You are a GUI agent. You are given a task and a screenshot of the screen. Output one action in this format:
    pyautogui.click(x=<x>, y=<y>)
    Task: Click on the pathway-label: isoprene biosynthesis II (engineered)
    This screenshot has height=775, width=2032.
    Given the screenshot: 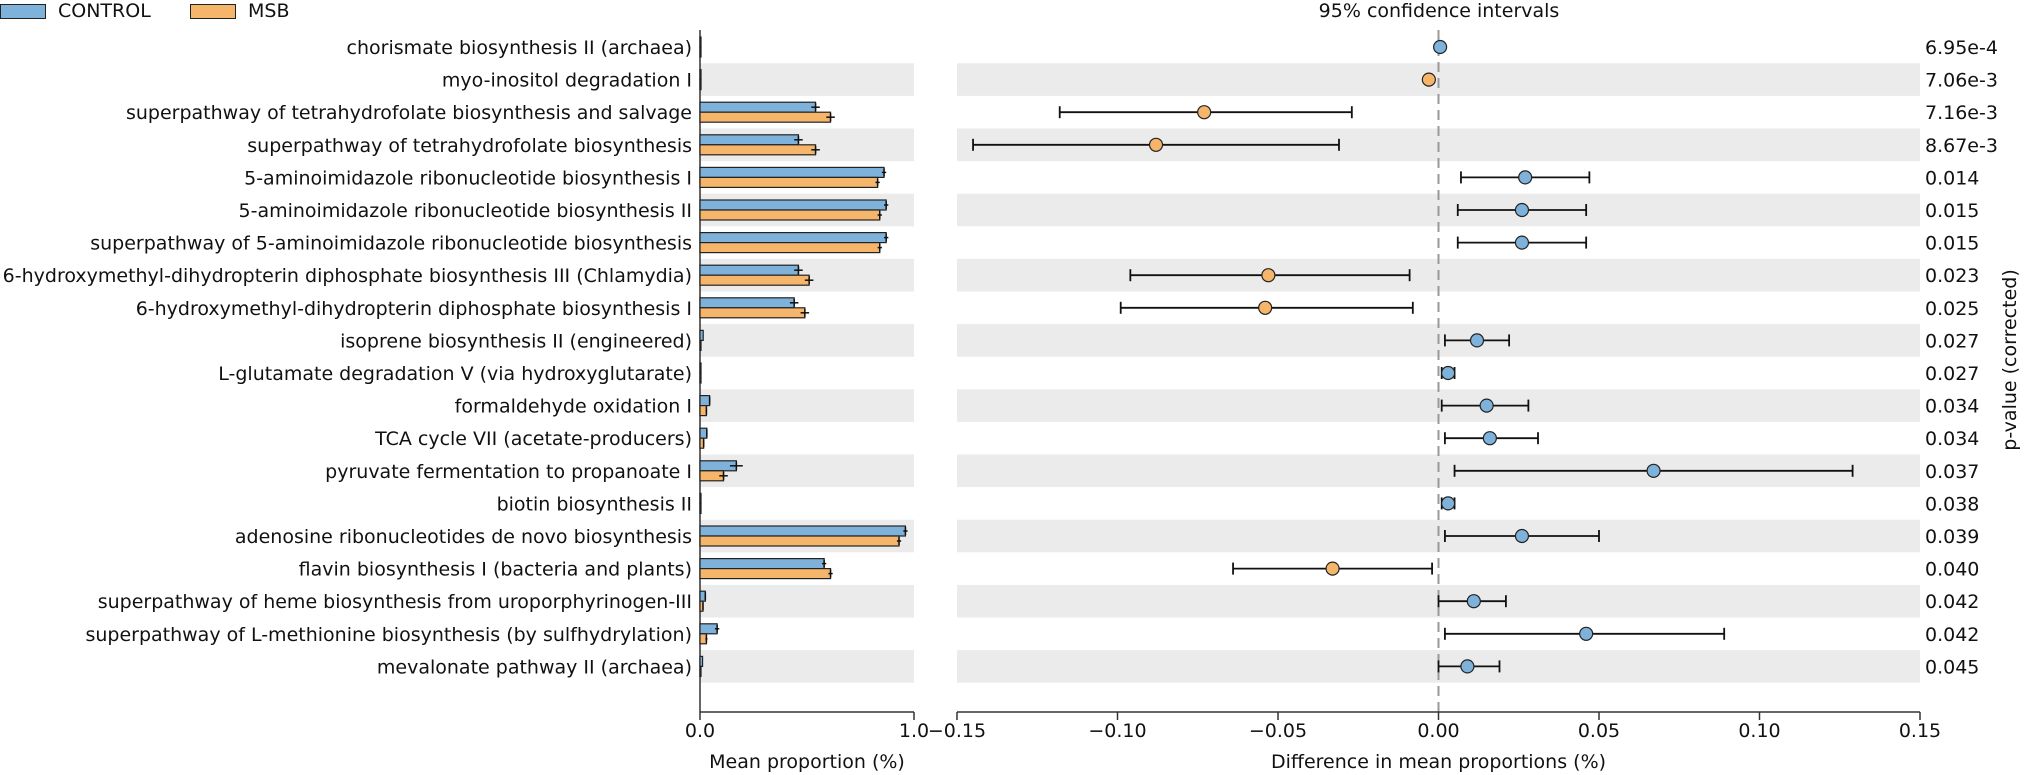 What is the action you would take?
    pyautogui.click(x=516, y=341)
    